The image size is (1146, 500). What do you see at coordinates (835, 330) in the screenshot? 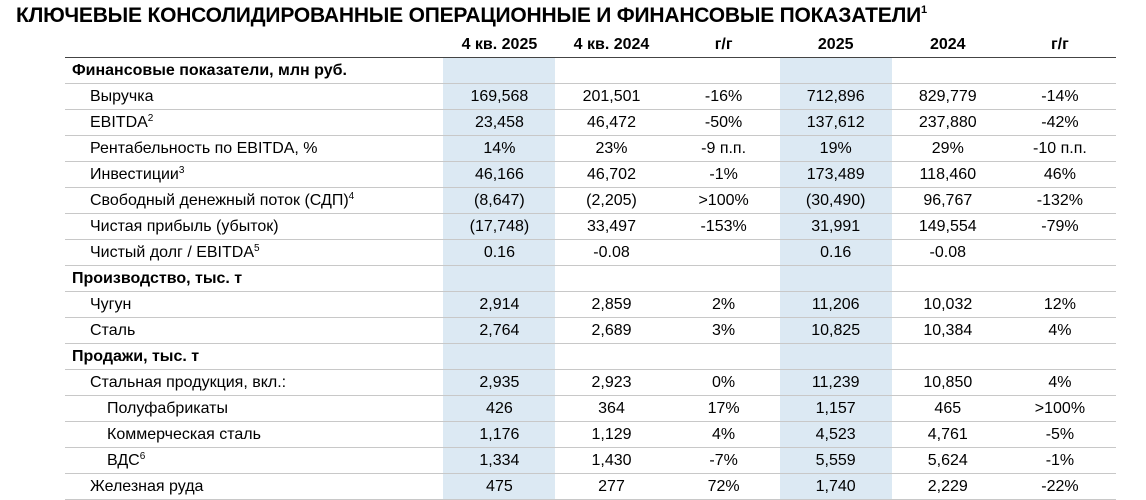
I see `value-cell: 10,825` at bounding box center [835, 330].